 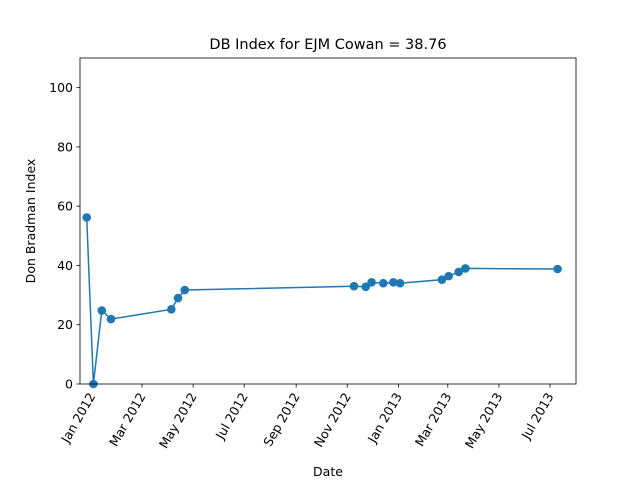 What do you see at coordinates (328, 471) in the screenshot?
I see `x-axis-label: Date` at bounding box center [328, 471].